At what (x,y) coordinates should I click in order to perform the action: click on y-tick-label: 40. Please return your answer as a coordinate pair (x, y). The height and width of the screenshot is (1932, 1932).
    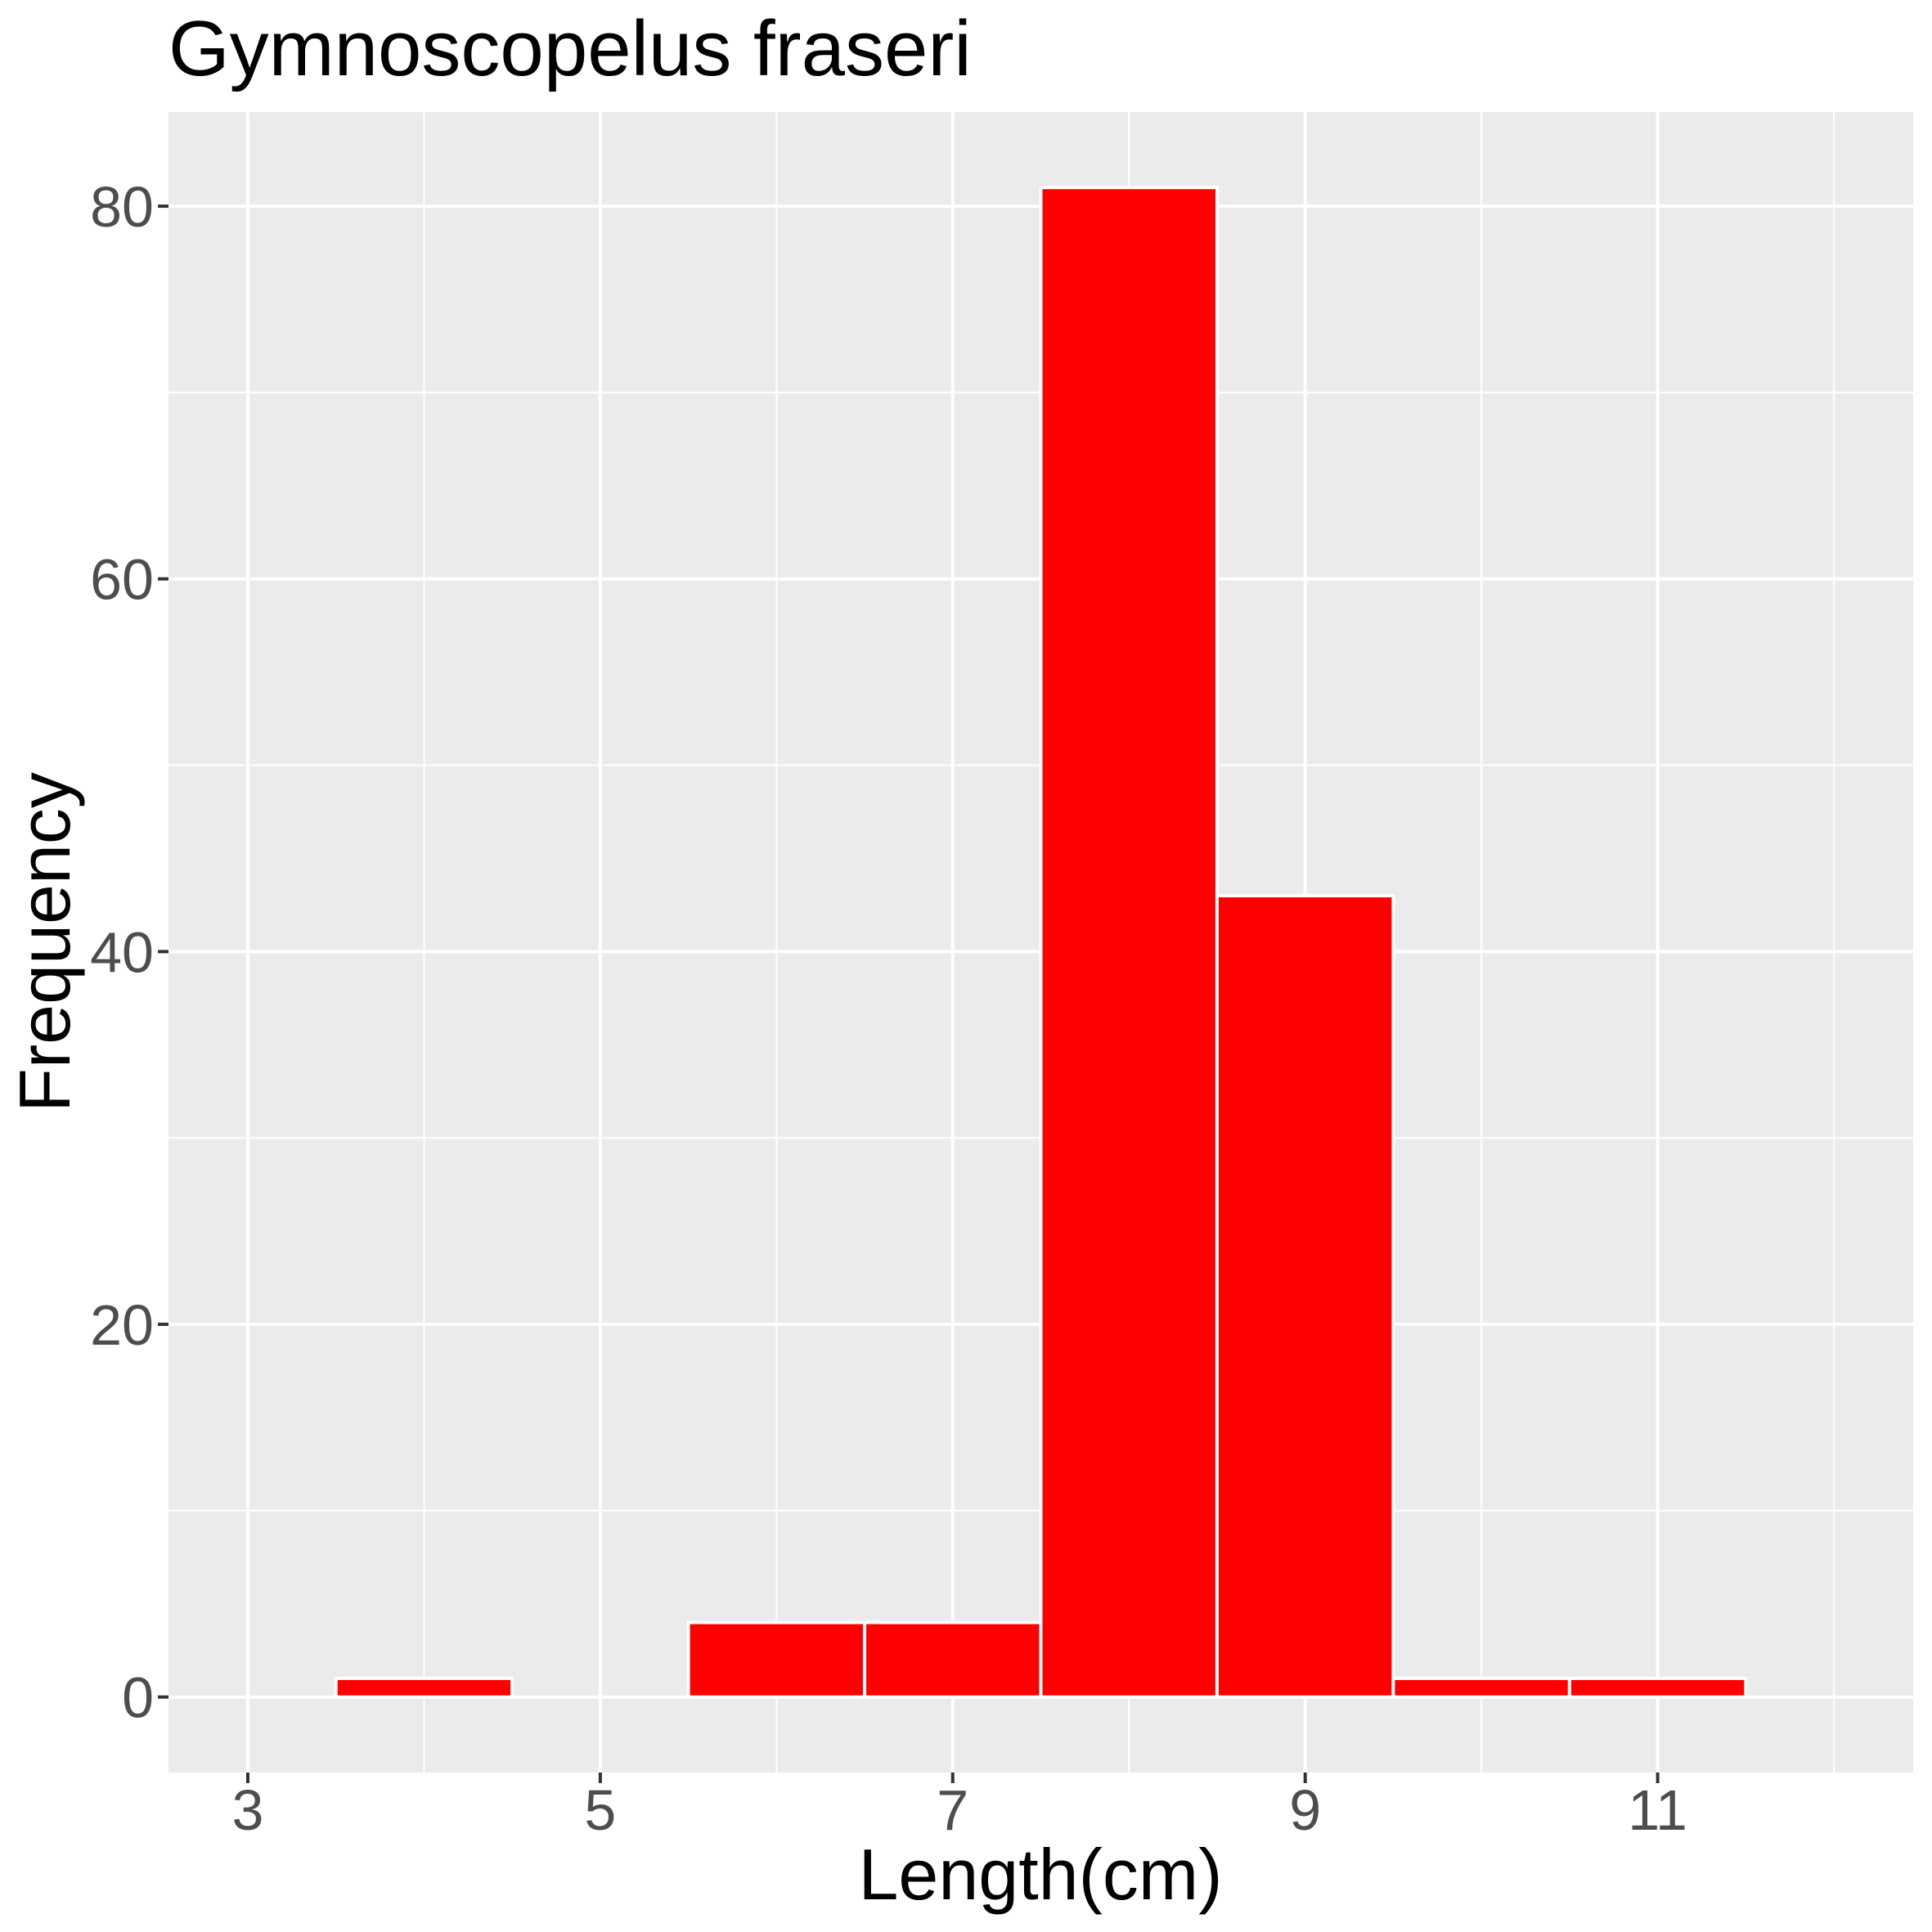
    Looking at the image, I should click on (122, 952).